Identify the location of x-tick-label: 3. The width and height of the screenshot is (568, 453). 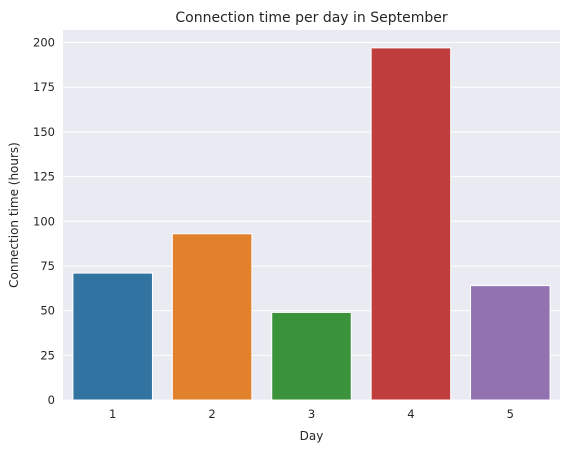
(311, 414).